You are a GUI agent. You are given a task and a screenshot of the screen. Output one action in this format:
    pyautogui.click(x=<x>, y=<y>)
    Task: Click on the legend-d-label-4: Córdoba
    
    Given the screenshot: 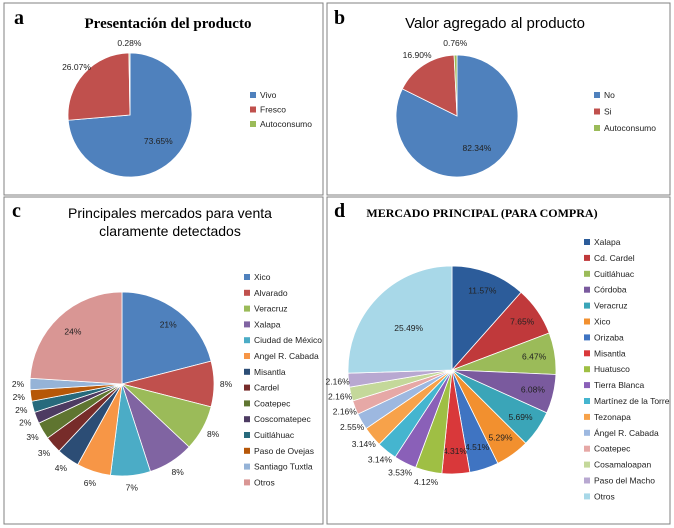 What is the action you would take?
    pyautogui.click(x=610, y=290)
    